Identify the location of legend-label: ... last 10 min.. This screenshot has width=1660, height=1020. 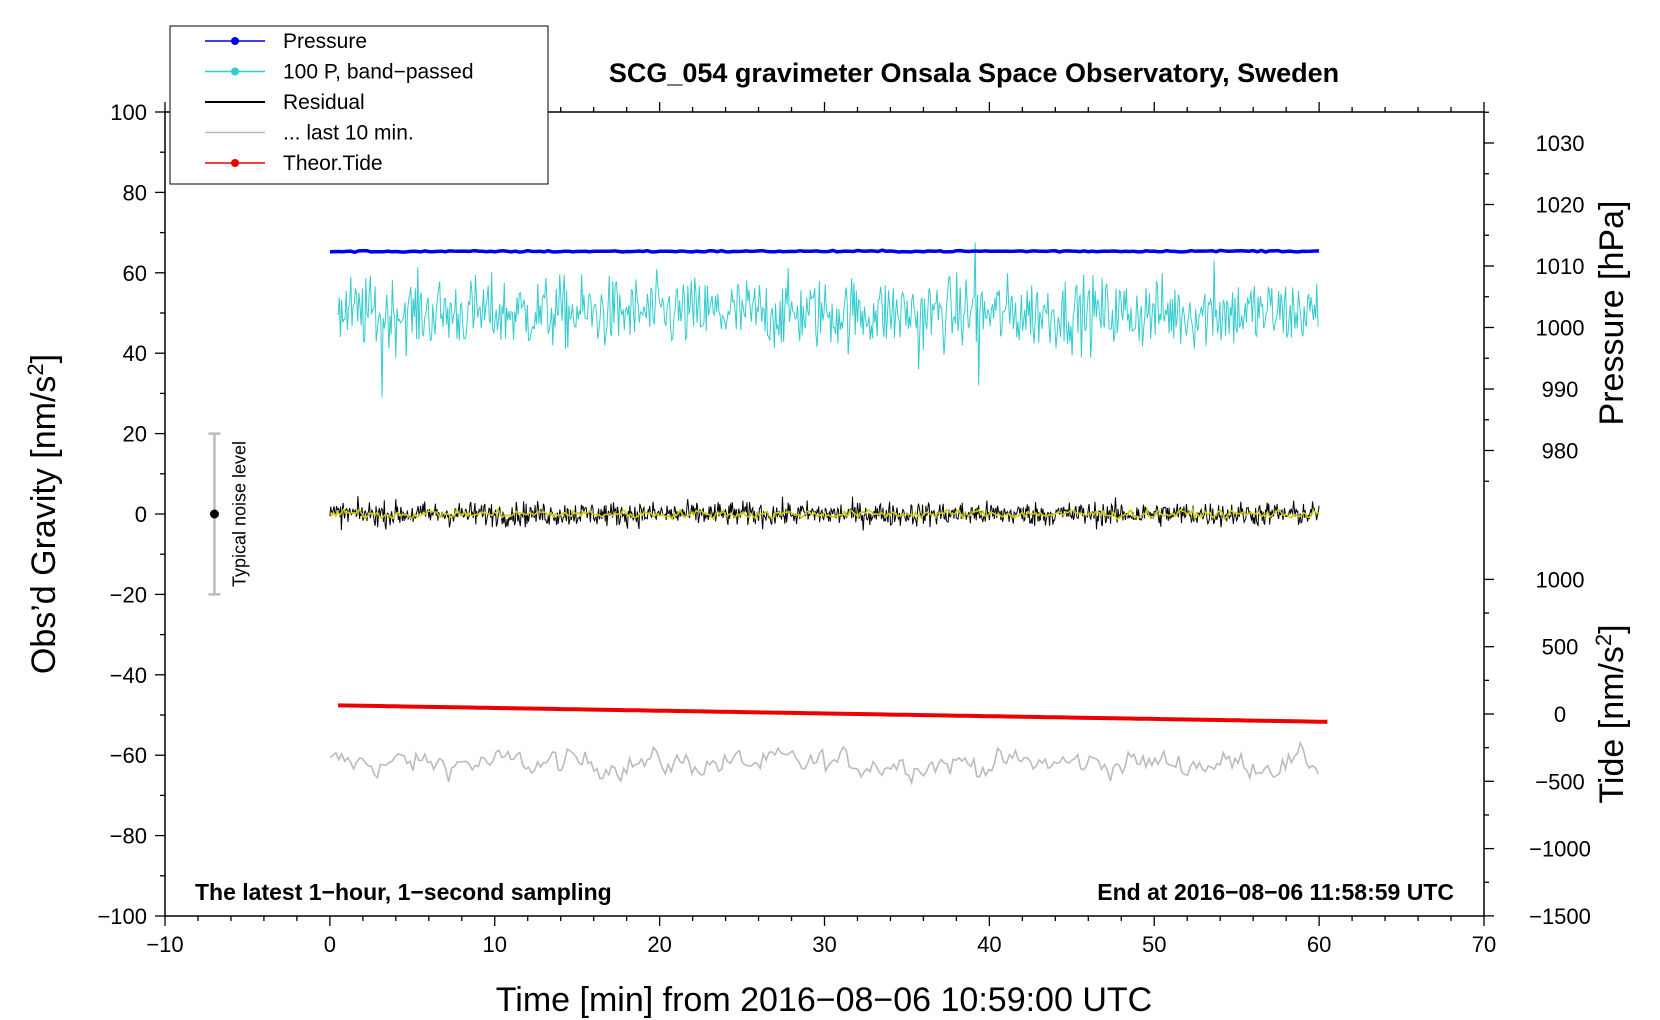
(348, 133).